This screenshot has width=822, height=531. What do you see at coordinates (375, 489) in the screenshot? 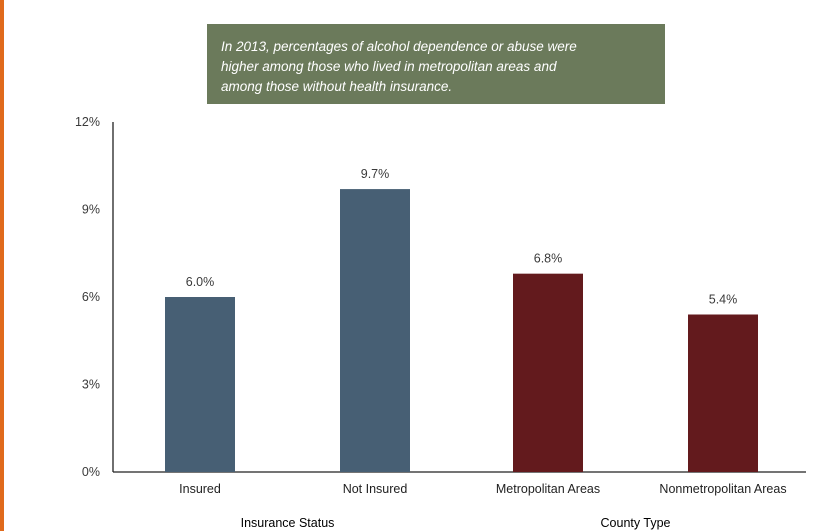
I see `x-category-label: Not Insured` at bounding box center [375, 489].